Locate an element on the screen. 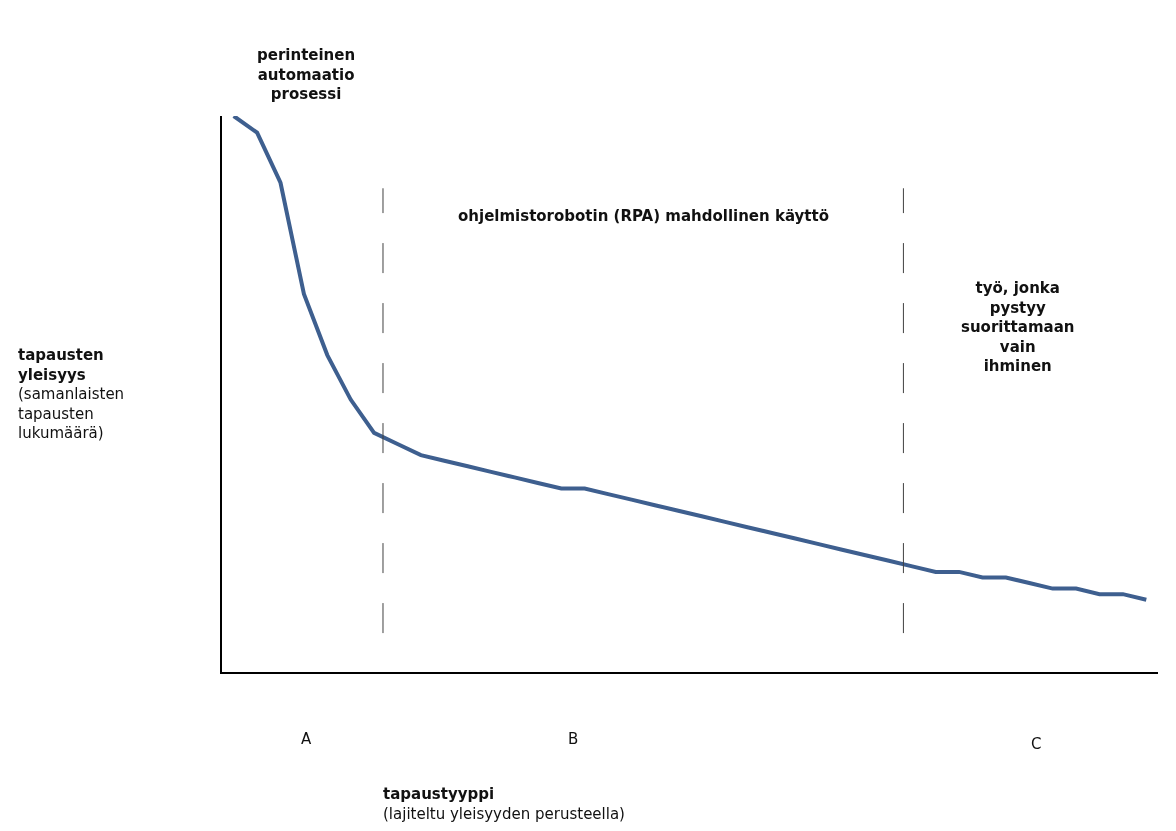 Image resolution: width=1176 pixels, height=831 pixels. text: tapausten yleisyys (samanlaisten tapausten lukumäärä) is located at coordinates (71, 394).